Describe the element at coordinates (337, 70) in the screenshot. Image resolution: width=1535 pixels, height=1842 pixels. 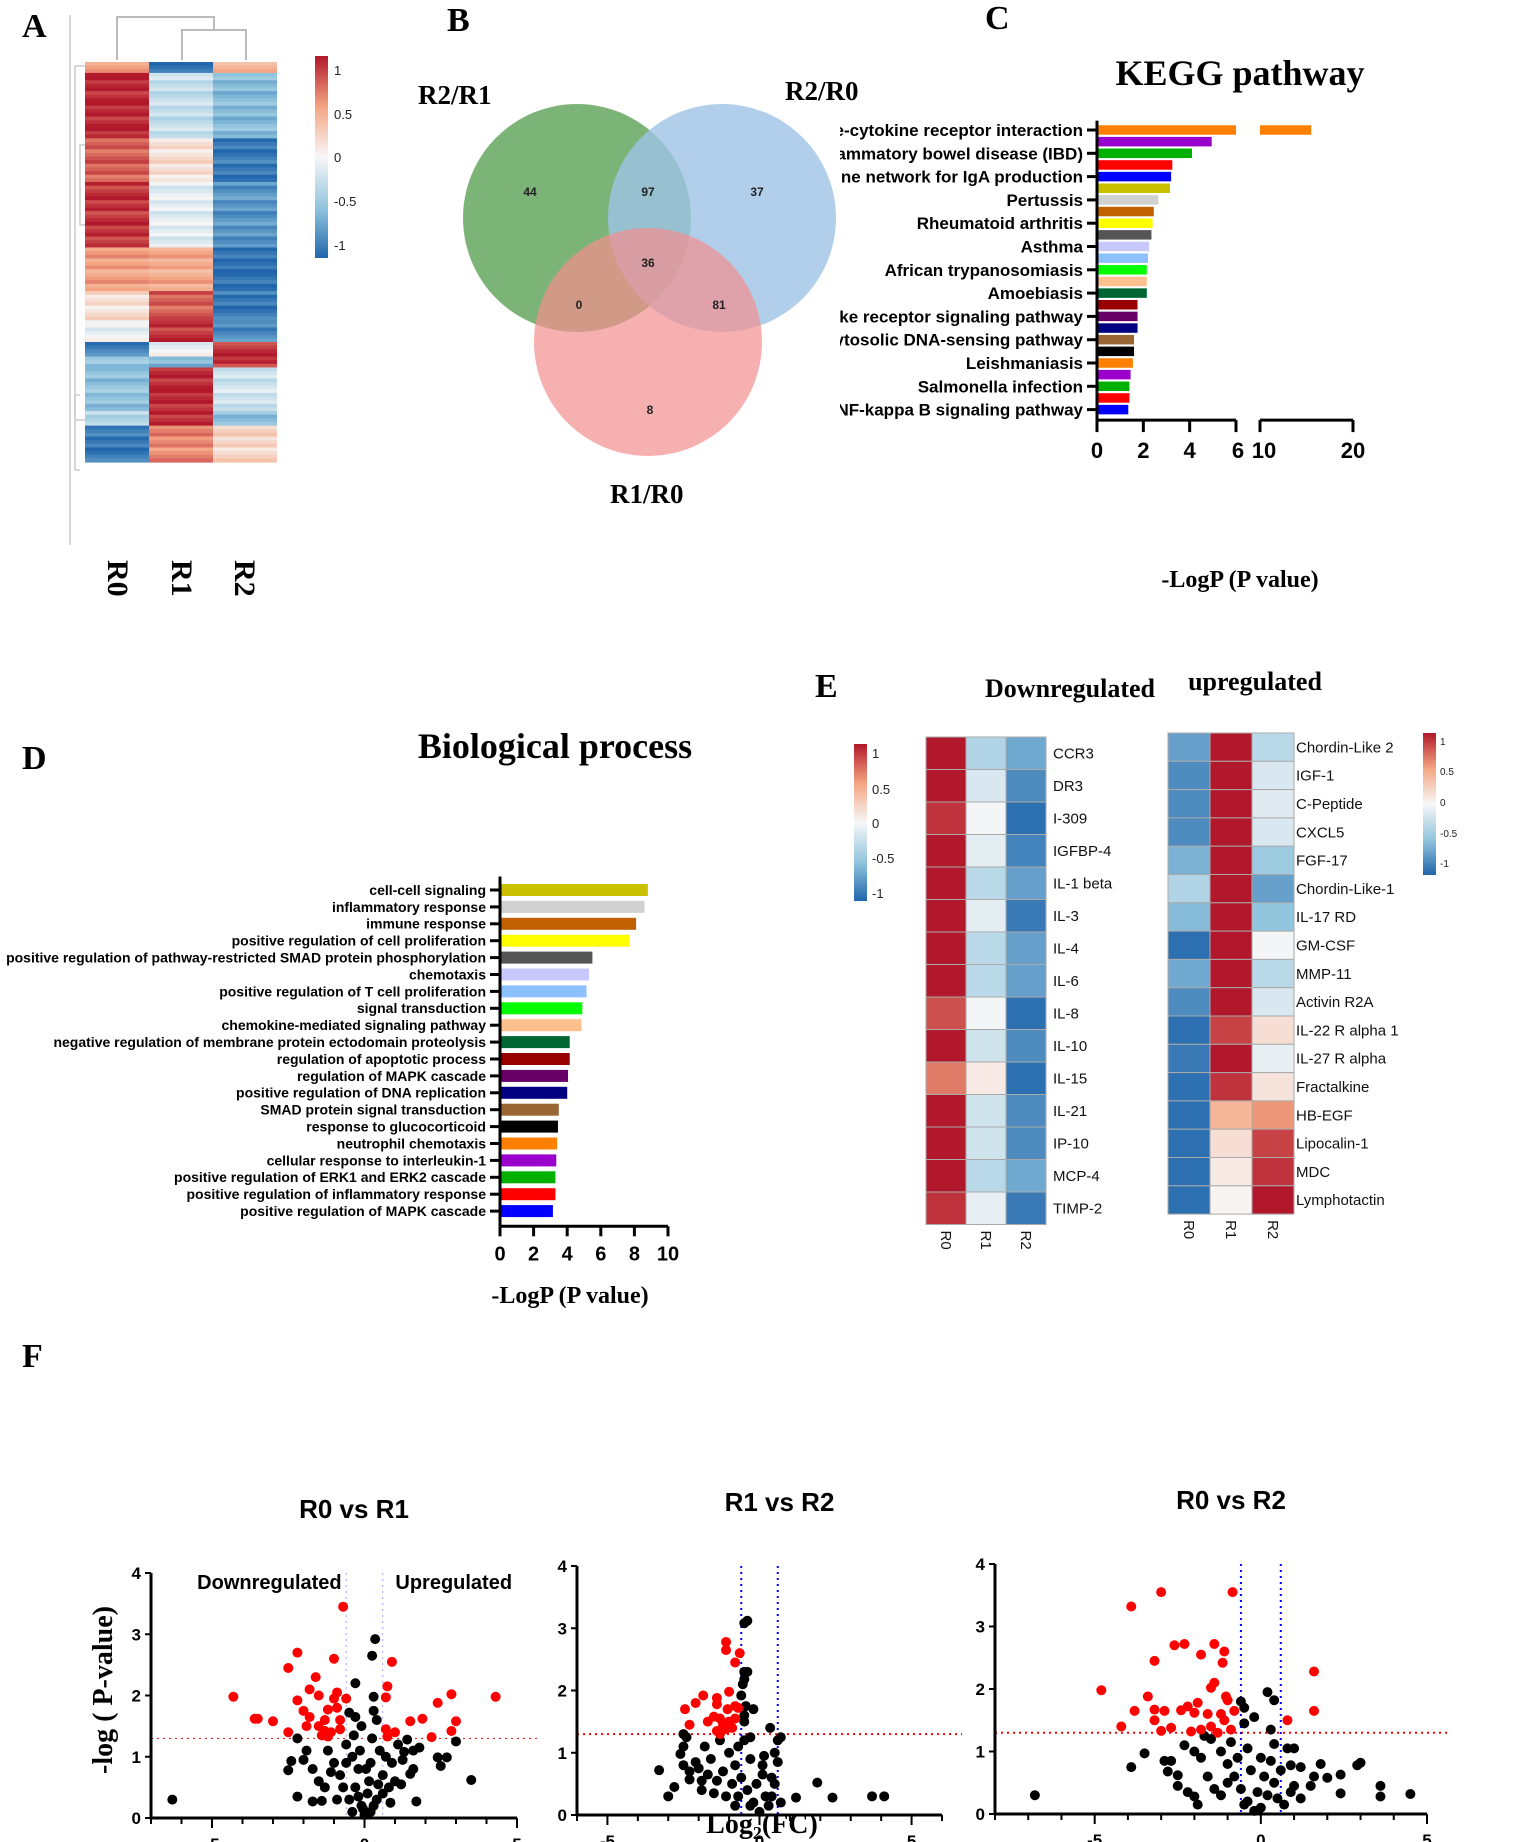
I see `colorbar-a-tick: 1` at that location.